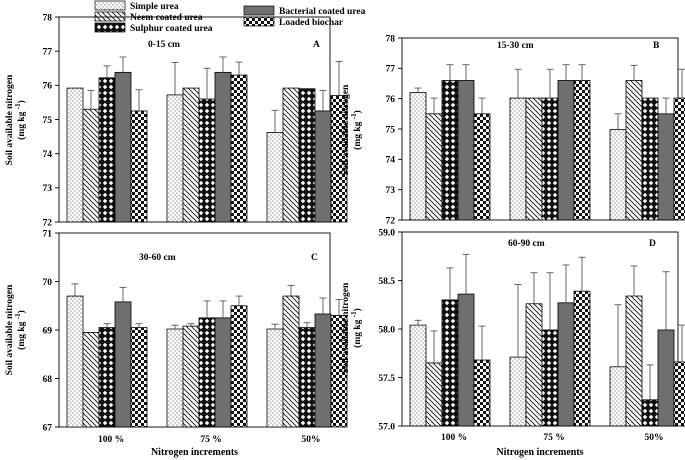 This screenshot has width=685, height=460. Describe the element at coordinates (10, 119) in the screenshot. I see `y-axis-label-line1-a: Soil available nitrogen` at that location.